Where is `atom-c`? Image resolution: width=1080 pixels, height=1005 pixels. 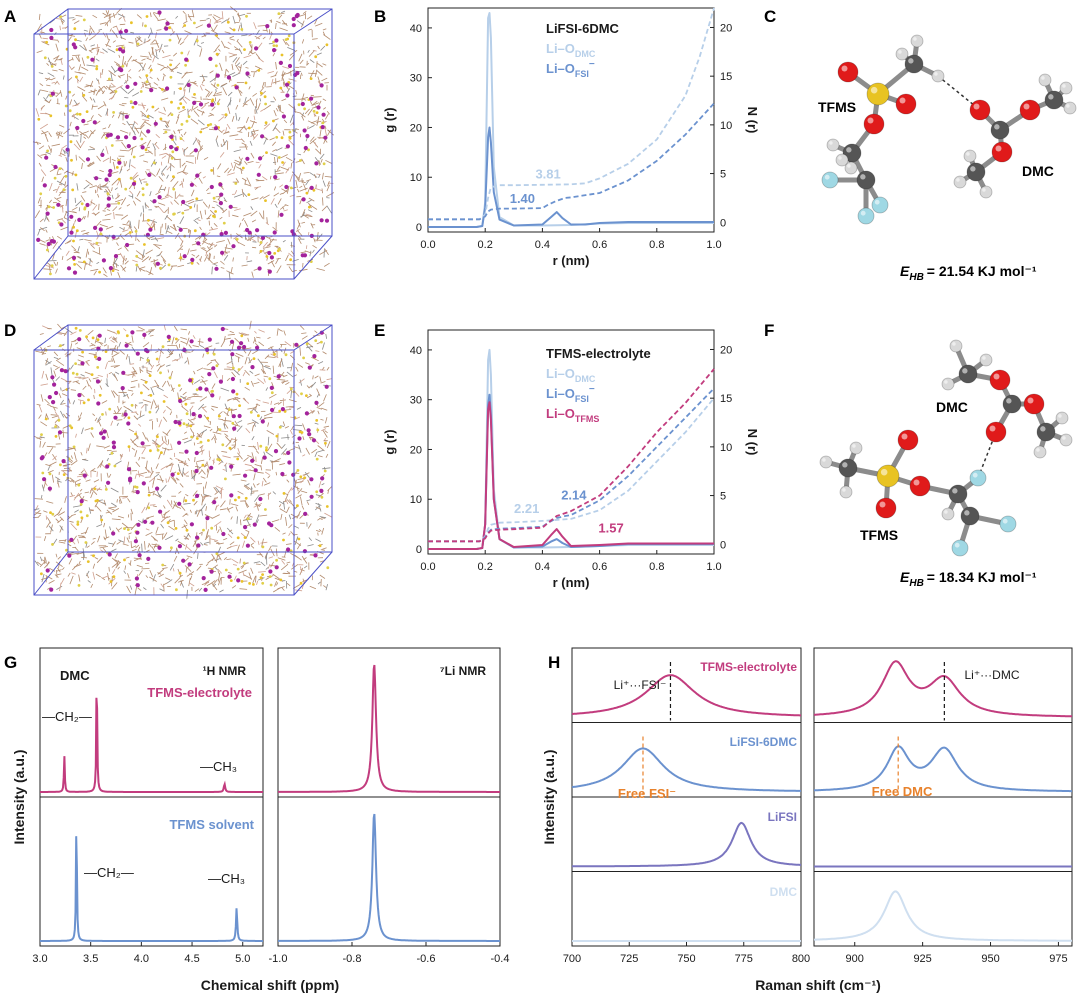
atom-c is located at coordinates (958, 494).